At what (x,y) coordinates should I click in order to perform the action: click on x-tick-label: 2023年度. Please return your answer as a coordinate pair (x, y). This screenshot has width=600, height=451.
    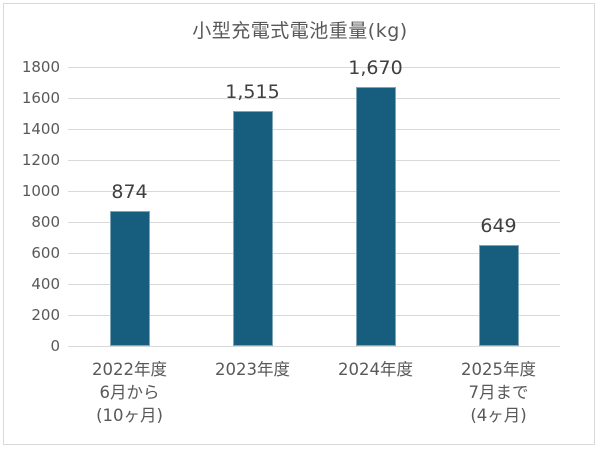
    Looking at the image, I should click on (252, 369).